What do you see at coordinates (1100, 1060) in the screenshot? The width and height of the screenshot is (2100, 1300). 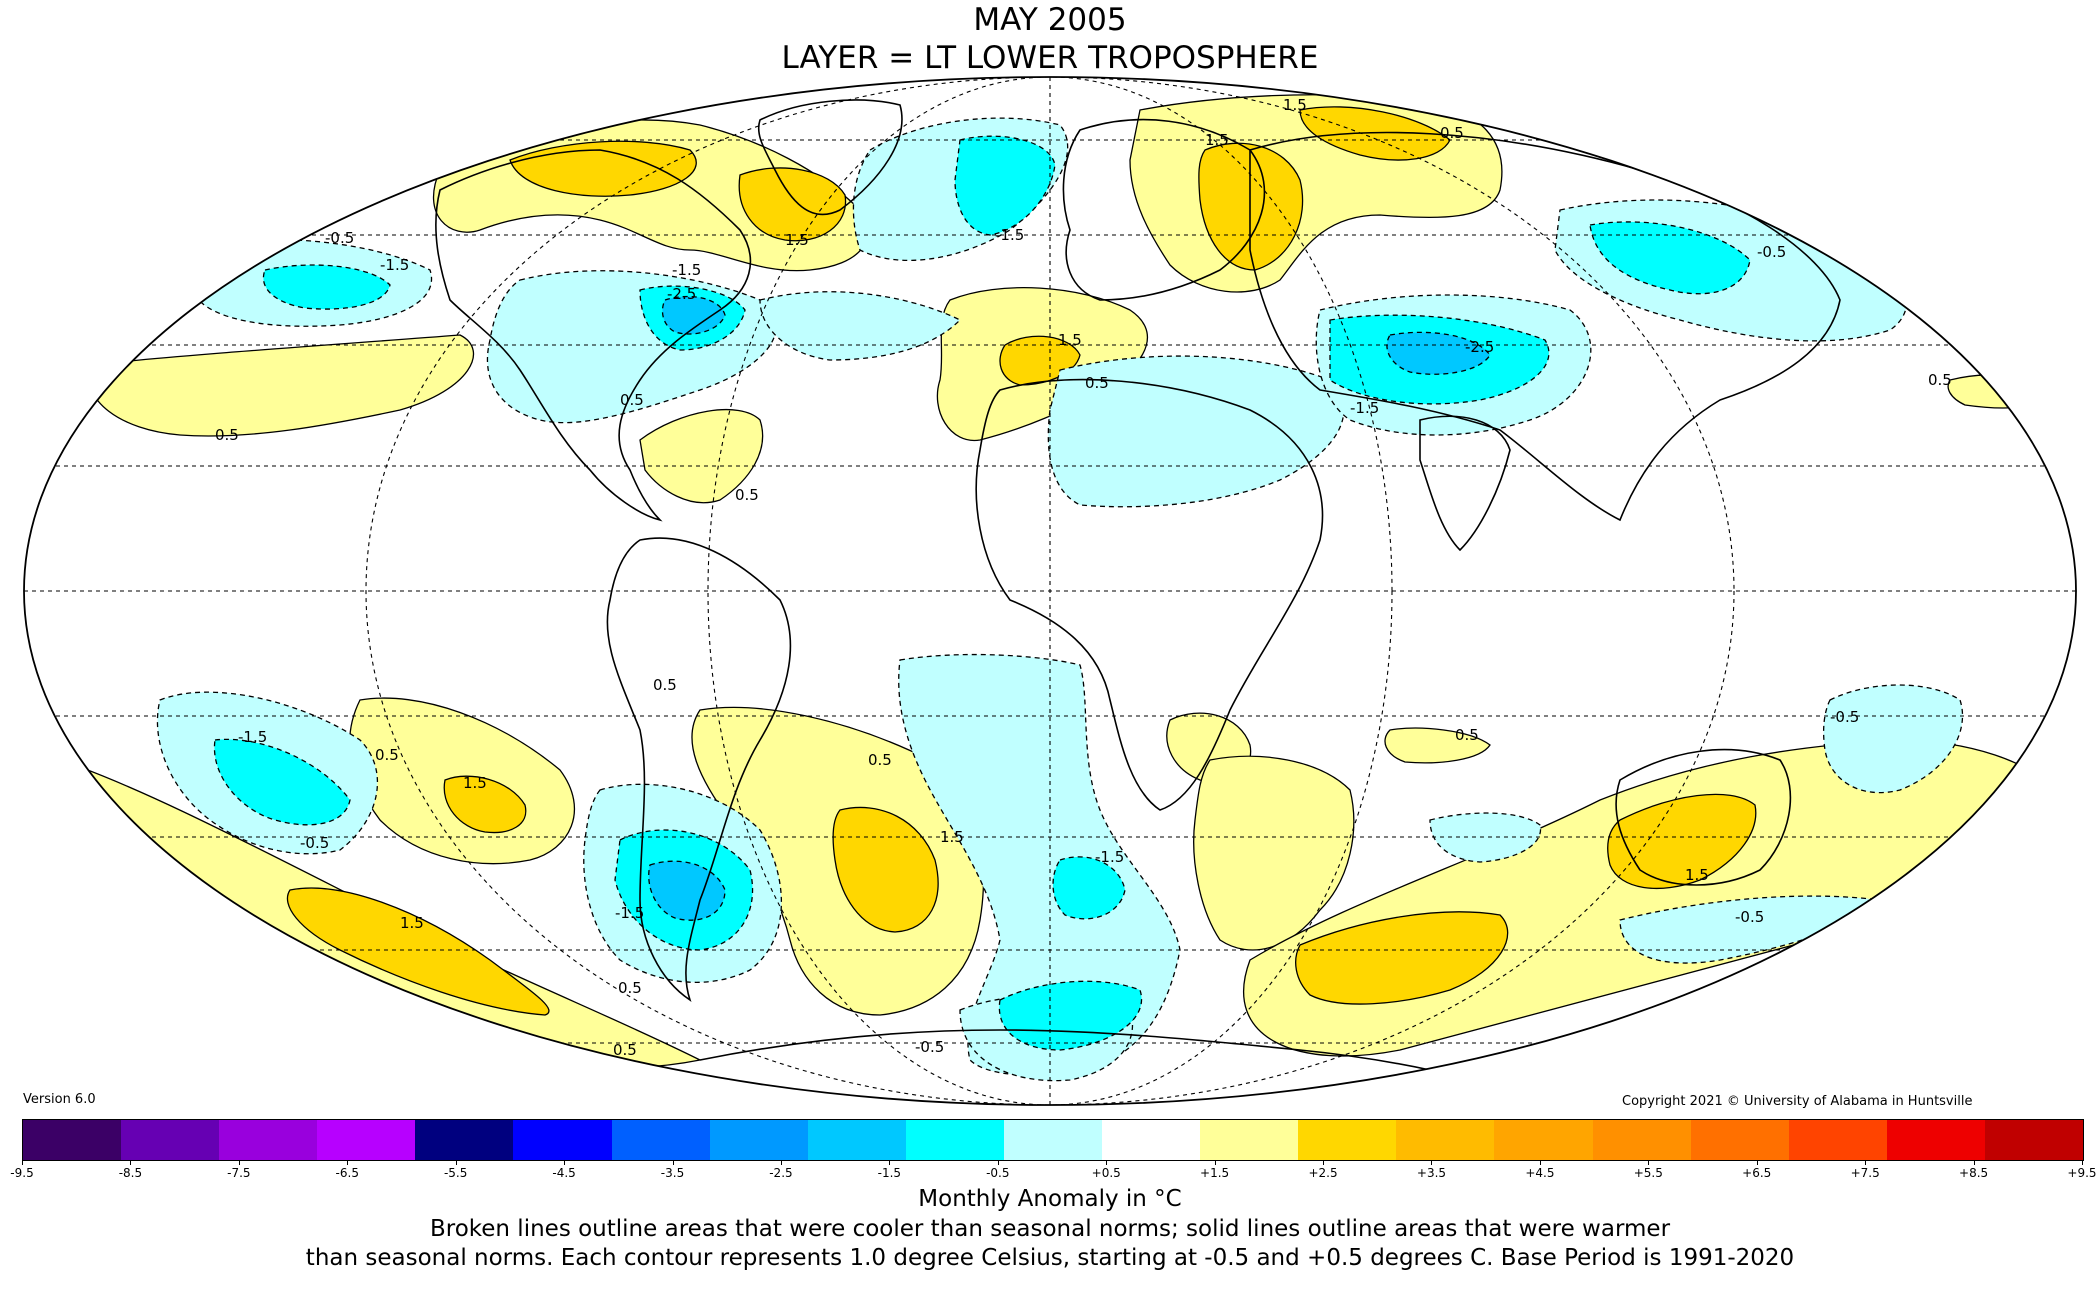 I see `outline-antarctica` at bounding box center [1100, 1060].